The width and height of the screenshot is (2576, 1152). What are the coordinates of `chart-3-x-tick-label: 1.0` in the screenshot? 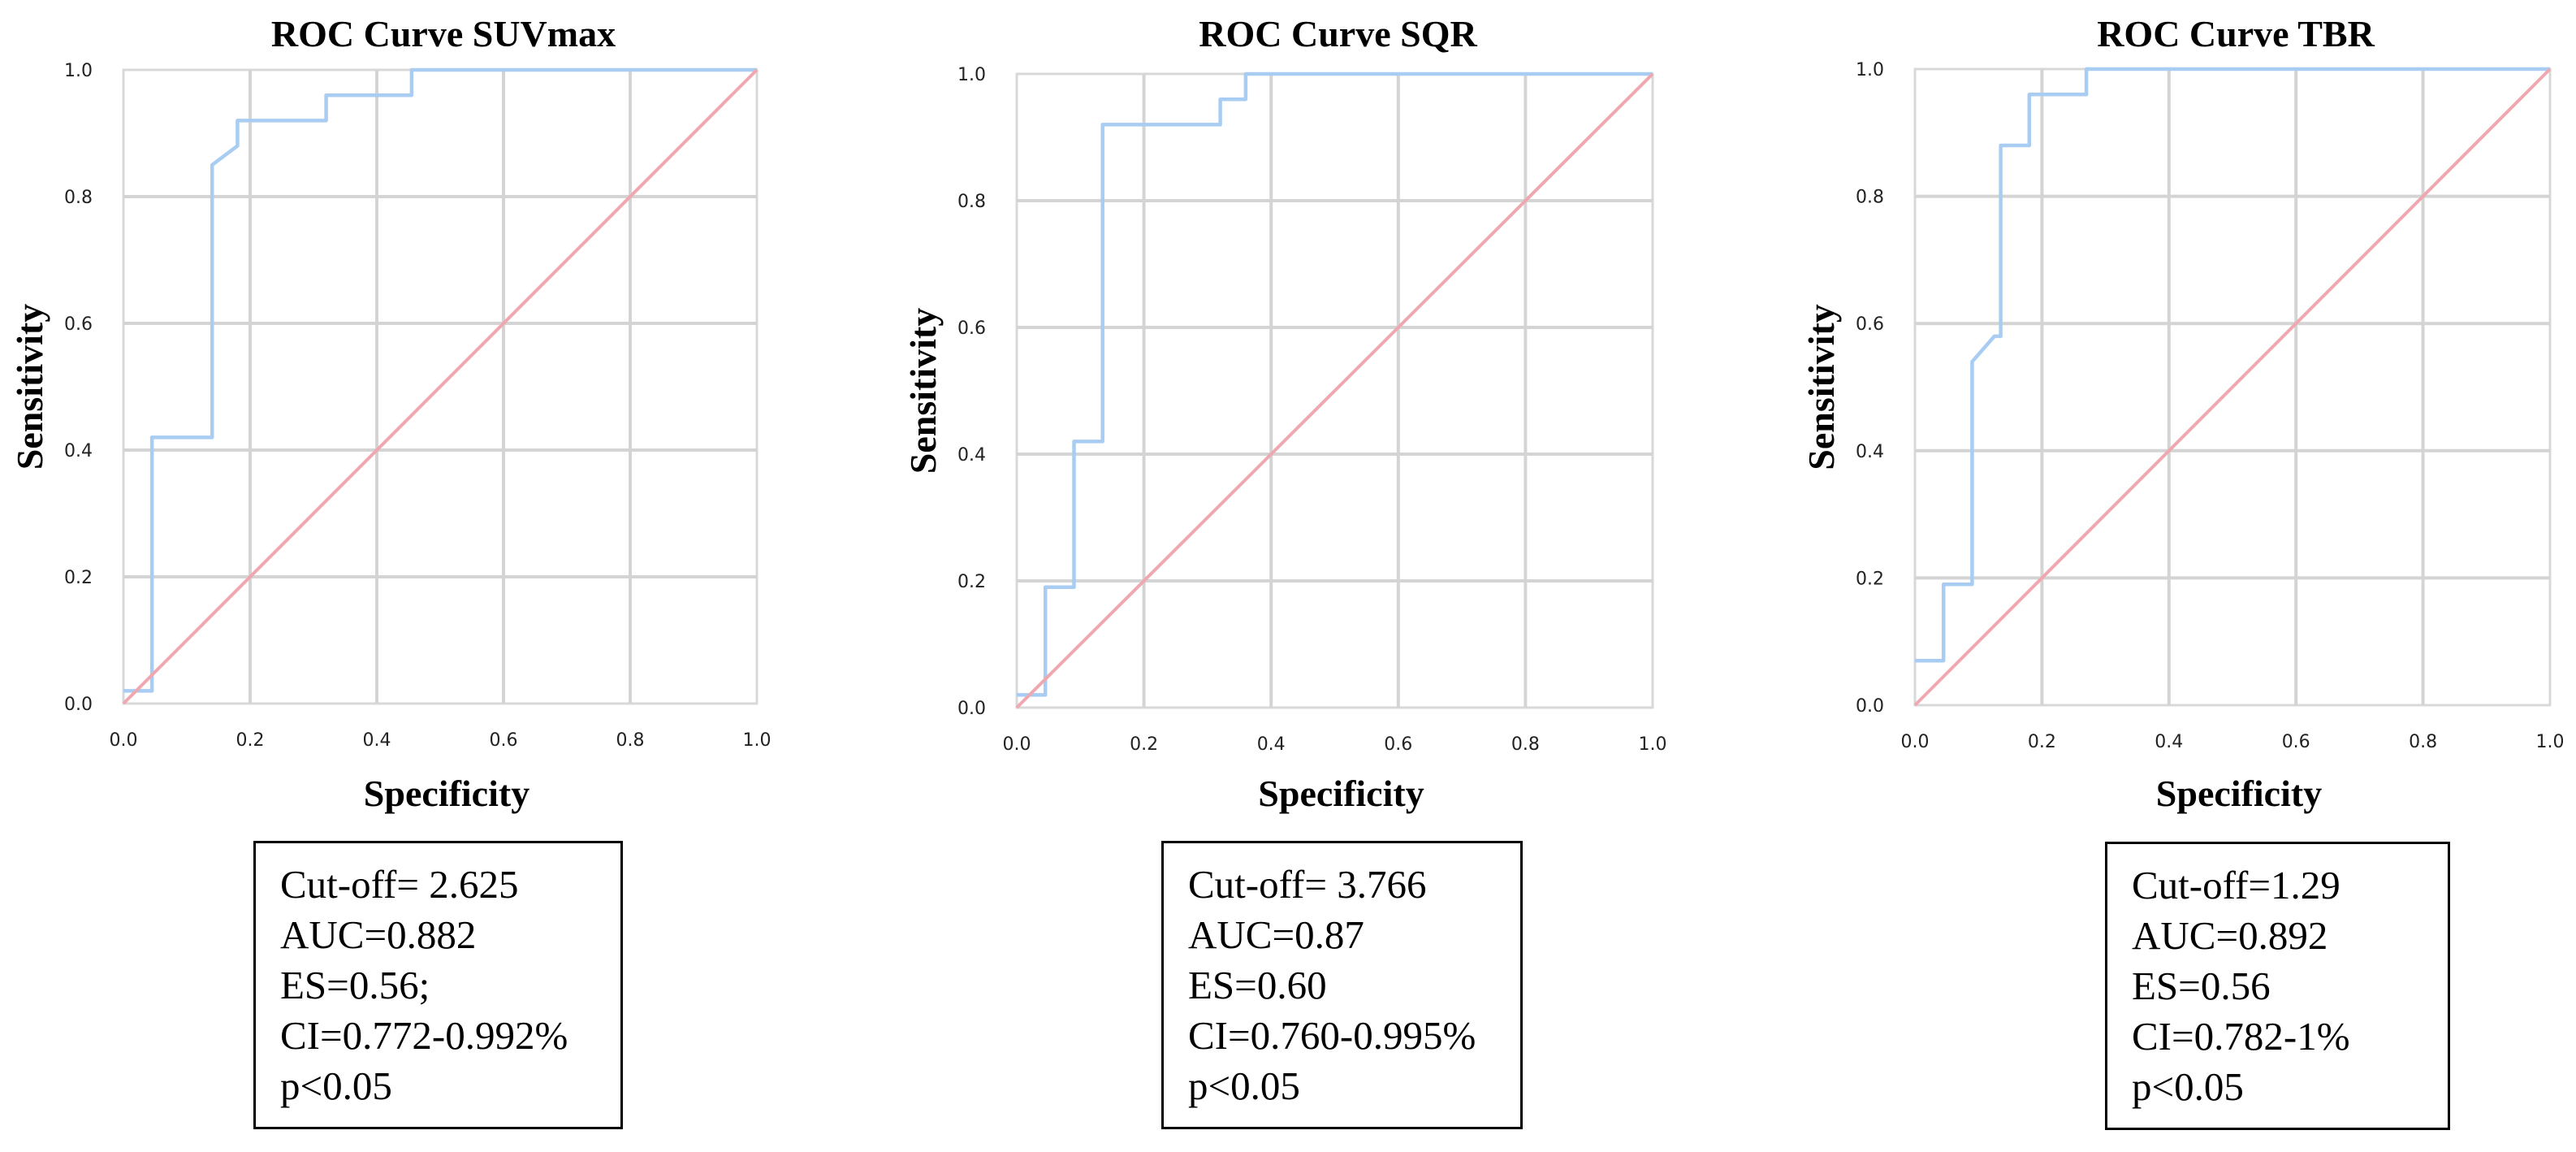 It's located at (2551, 742).